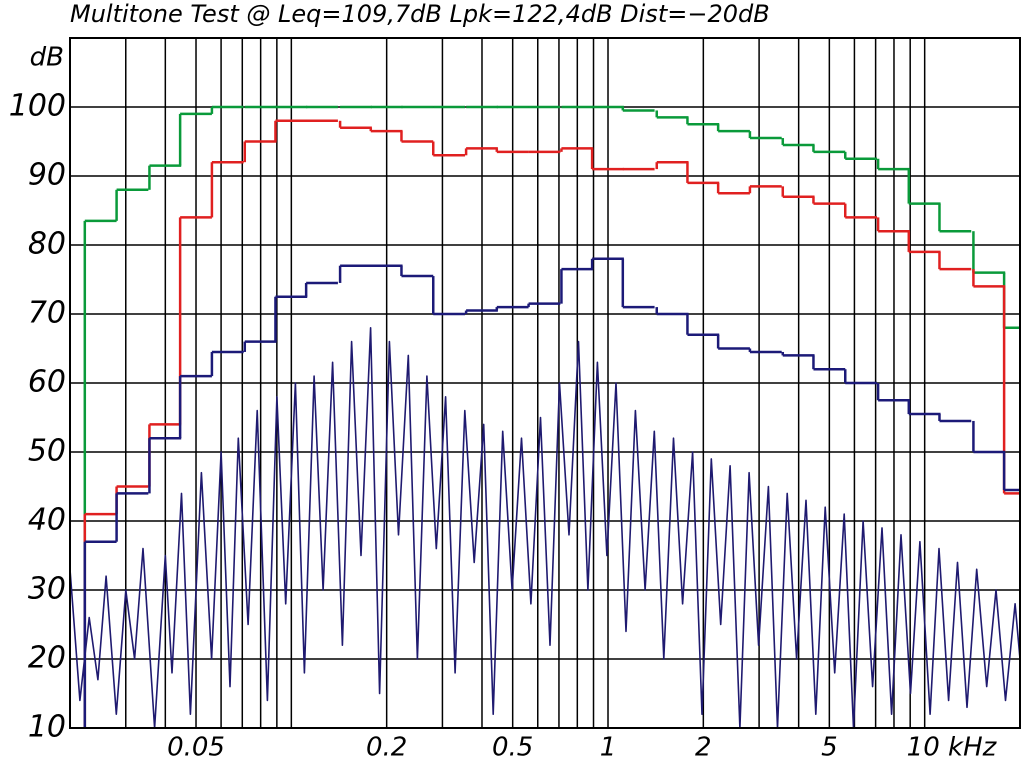  I want to click on y-tick-label: 90, so click(47, 175).